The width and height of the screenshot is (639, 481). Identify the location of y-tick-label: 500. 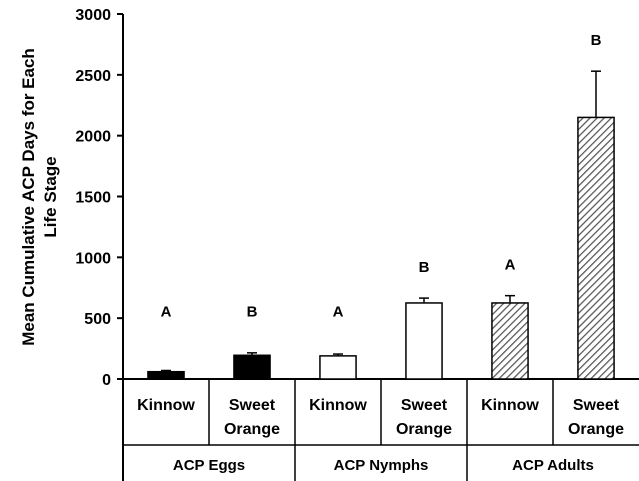
(97, 319).